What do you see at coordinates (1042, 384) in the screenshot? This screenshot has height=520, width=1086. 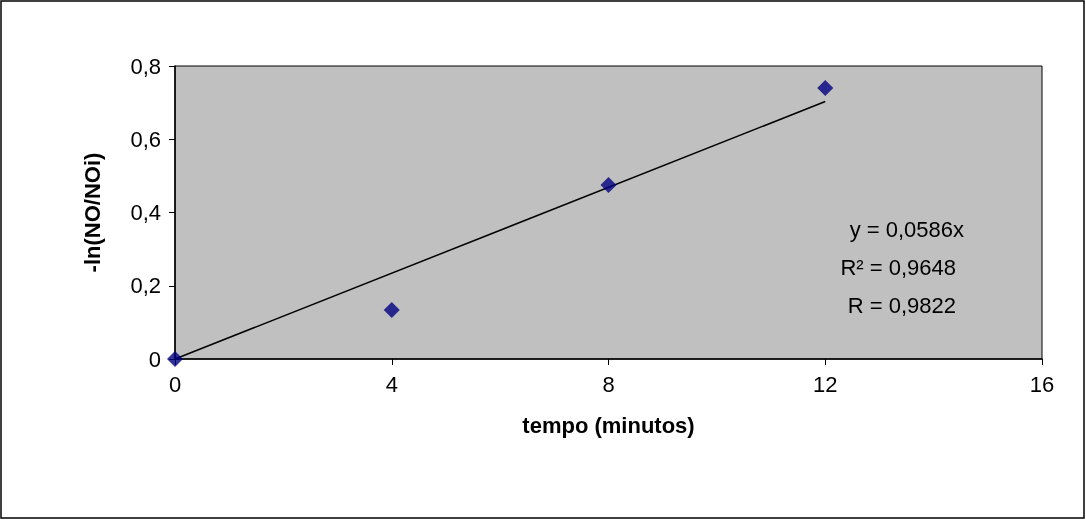 I see `x-tick-label: 16` at bounding box center [1042, 384].